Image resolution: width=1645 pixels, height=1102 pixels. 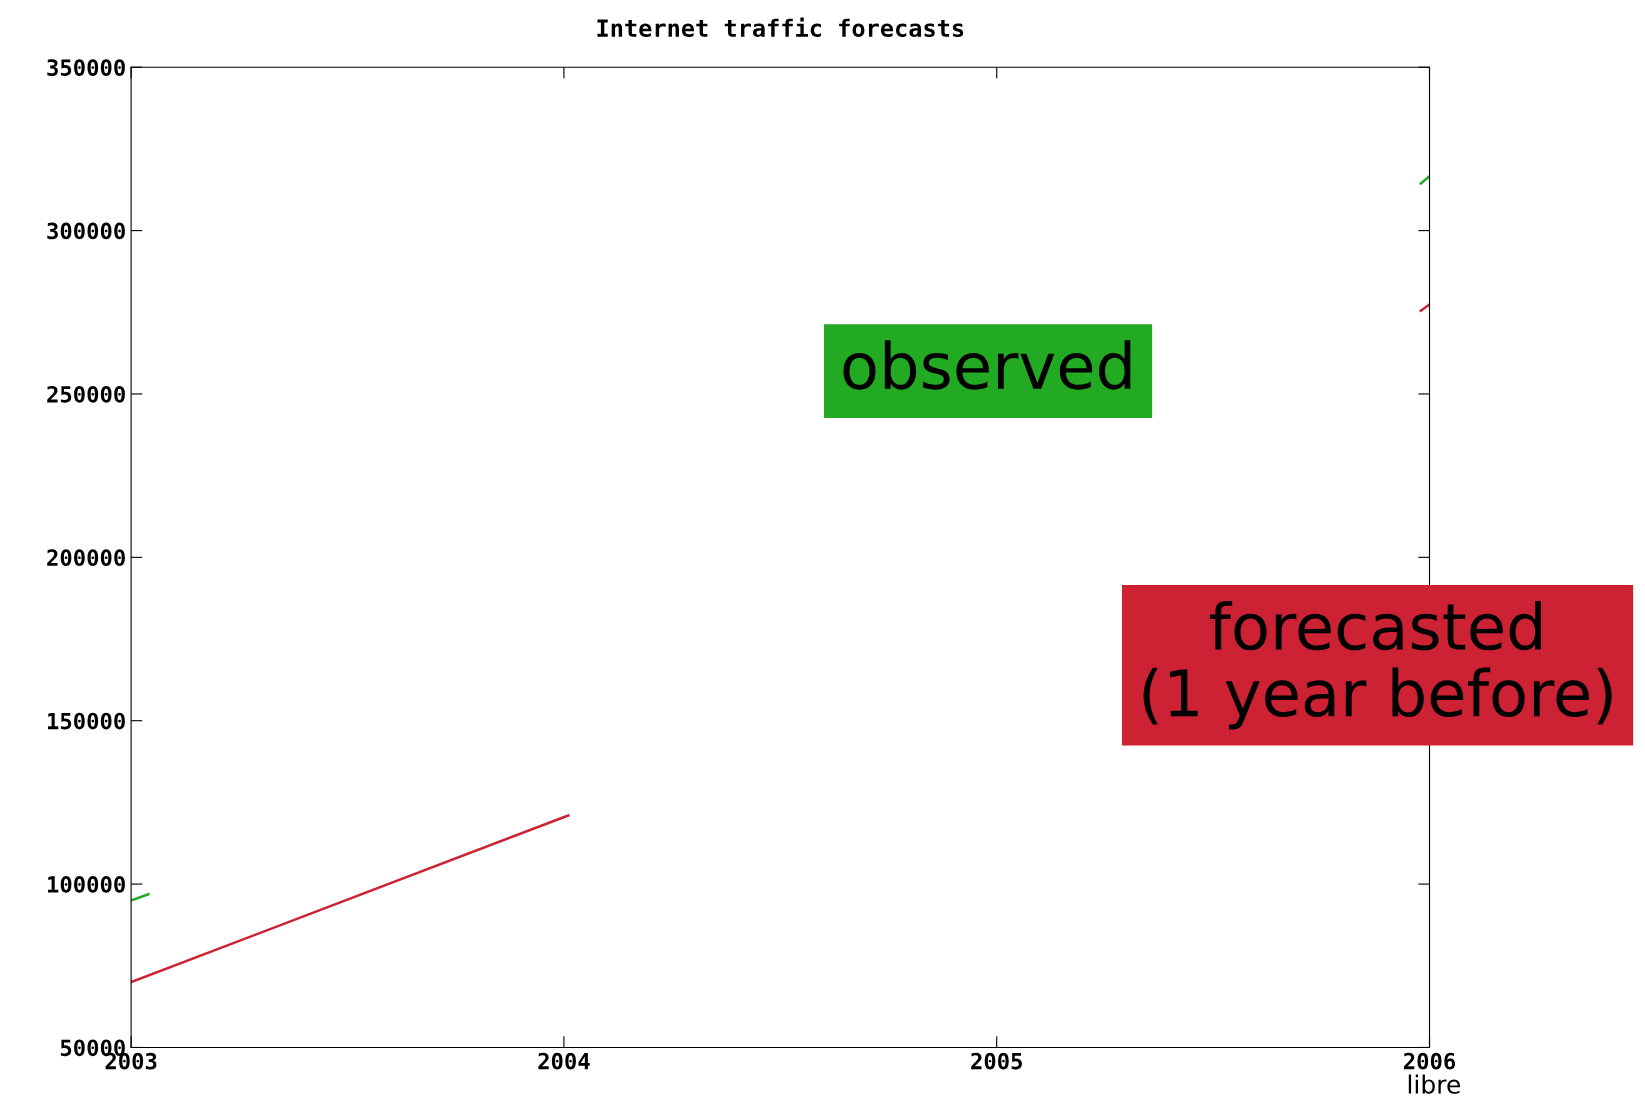 What do you see at coordinates (996, 1061) in the screenshot?
I see `x-tick-label: 2005` at bounding box center [996, 1061].